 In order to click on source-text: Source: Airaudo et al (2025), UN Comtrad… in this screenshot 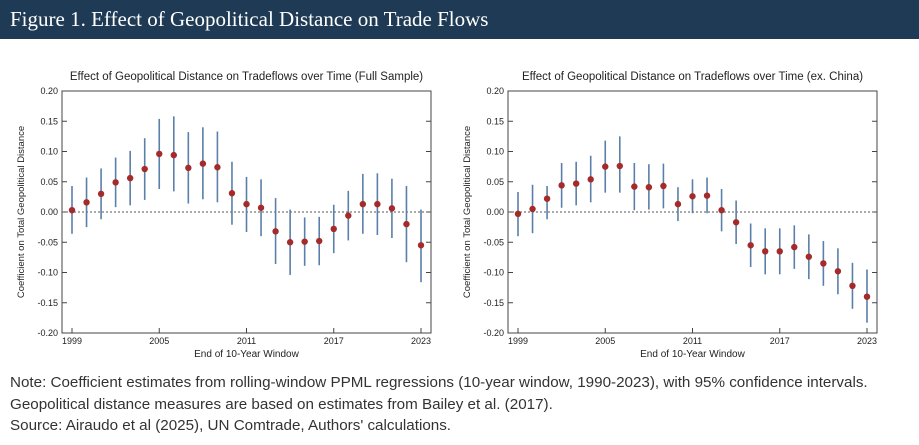, I will do `click(231, 425)`.